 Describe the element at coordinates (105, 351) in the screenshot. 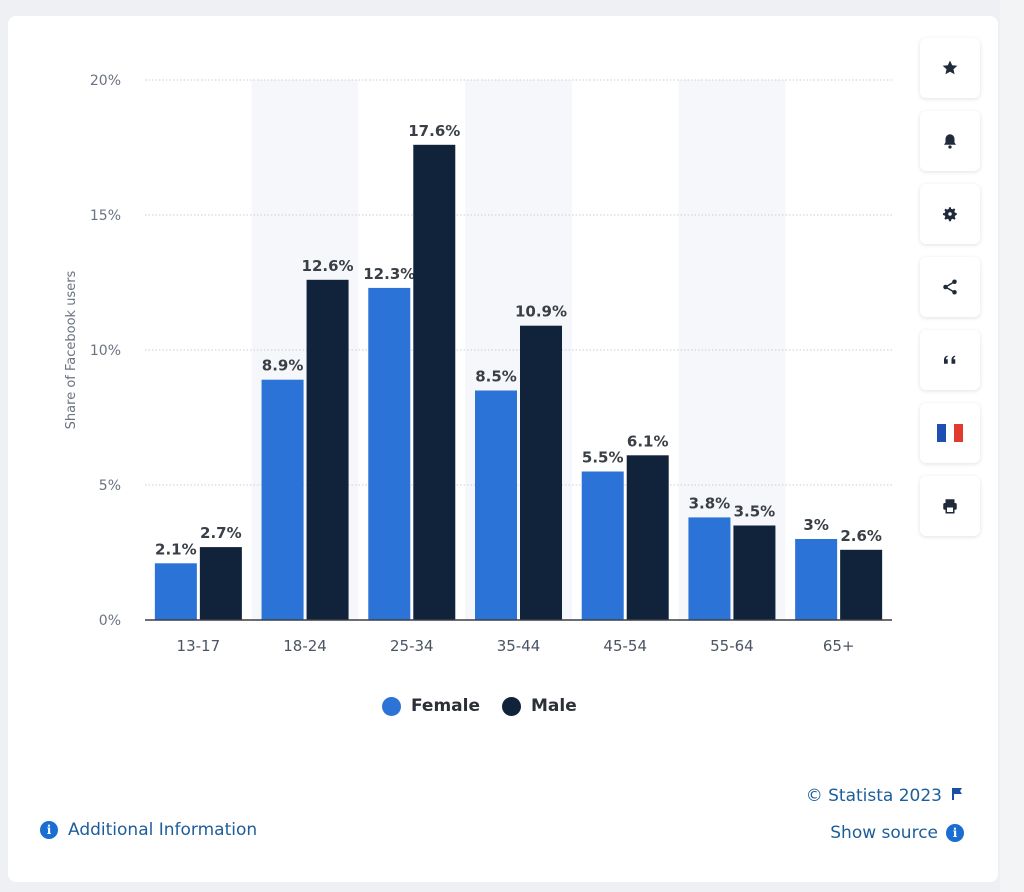

I see `y-tick-label: 10%` at that location.